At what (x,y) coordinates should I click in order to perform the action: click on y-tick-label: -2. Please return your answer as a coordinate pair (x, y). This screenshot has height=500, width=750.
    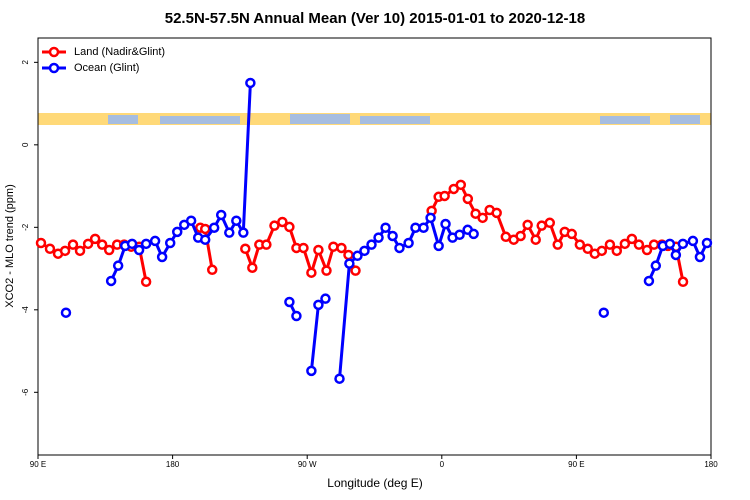
    Looking at the image, I should click on (25, 227).